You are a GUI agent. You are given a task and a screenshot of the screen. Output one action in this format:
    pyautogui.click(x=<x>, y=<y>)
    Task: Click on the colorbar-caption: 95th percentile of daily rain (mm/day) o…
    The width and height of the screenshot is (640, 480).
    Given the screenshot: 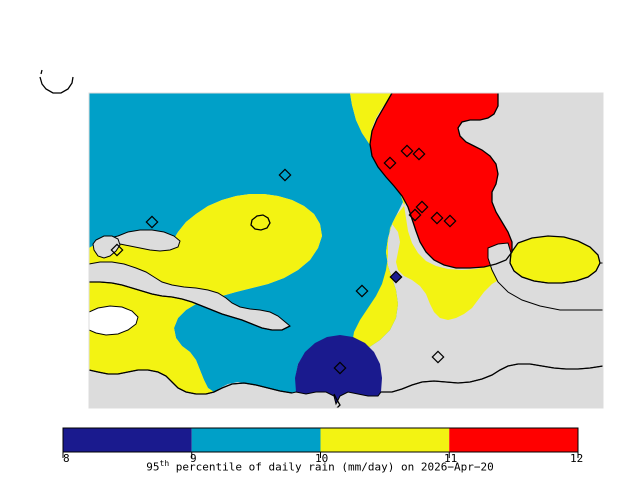 What is the action you would take?
    pyautogui.click(x=320, y=466)
    